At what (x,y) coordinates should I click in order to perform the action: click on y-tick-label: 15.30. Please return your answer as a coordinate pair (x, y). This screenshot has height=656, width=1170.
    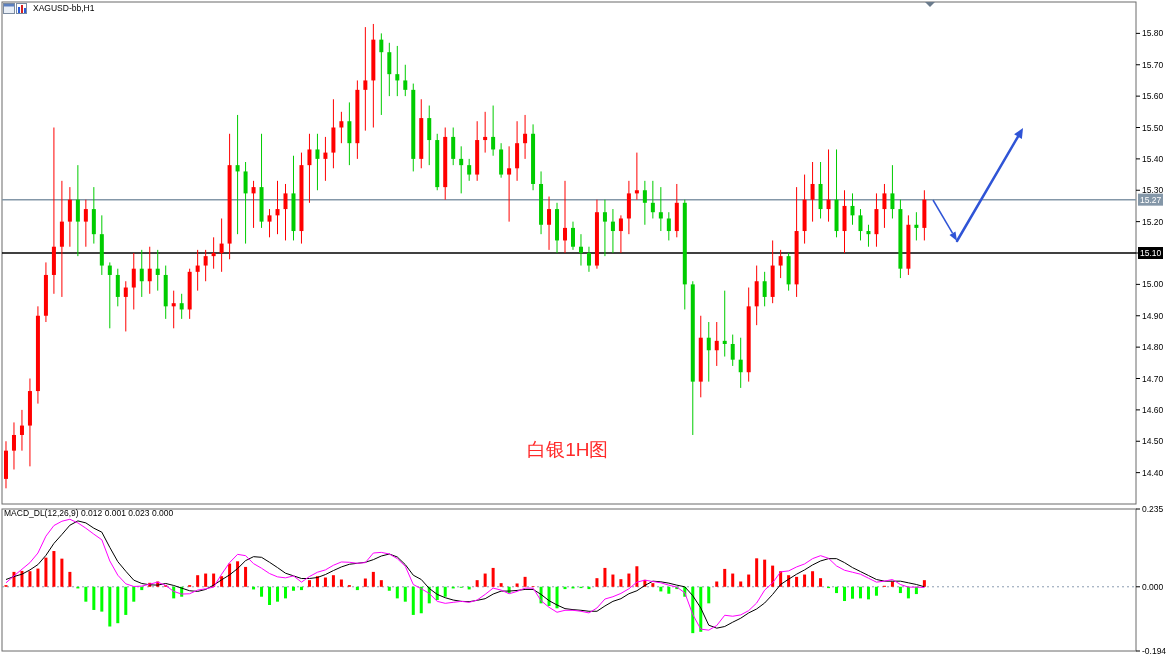
    Looking at the image, I should click on (1153, 190).